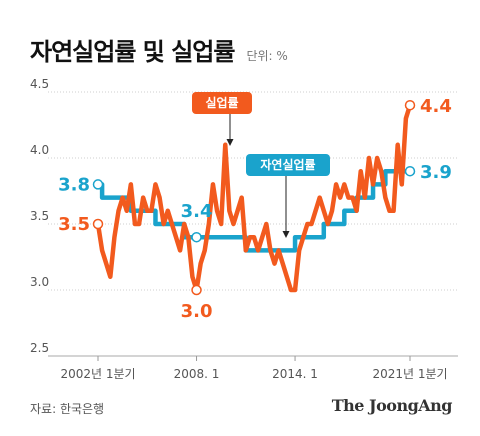 This screenshot has width=480, height=436. What do you see at coordinates (392, 405) in the screenshot?
I see `brand-logo: The JoongAng` at bounding box center [392, 405].